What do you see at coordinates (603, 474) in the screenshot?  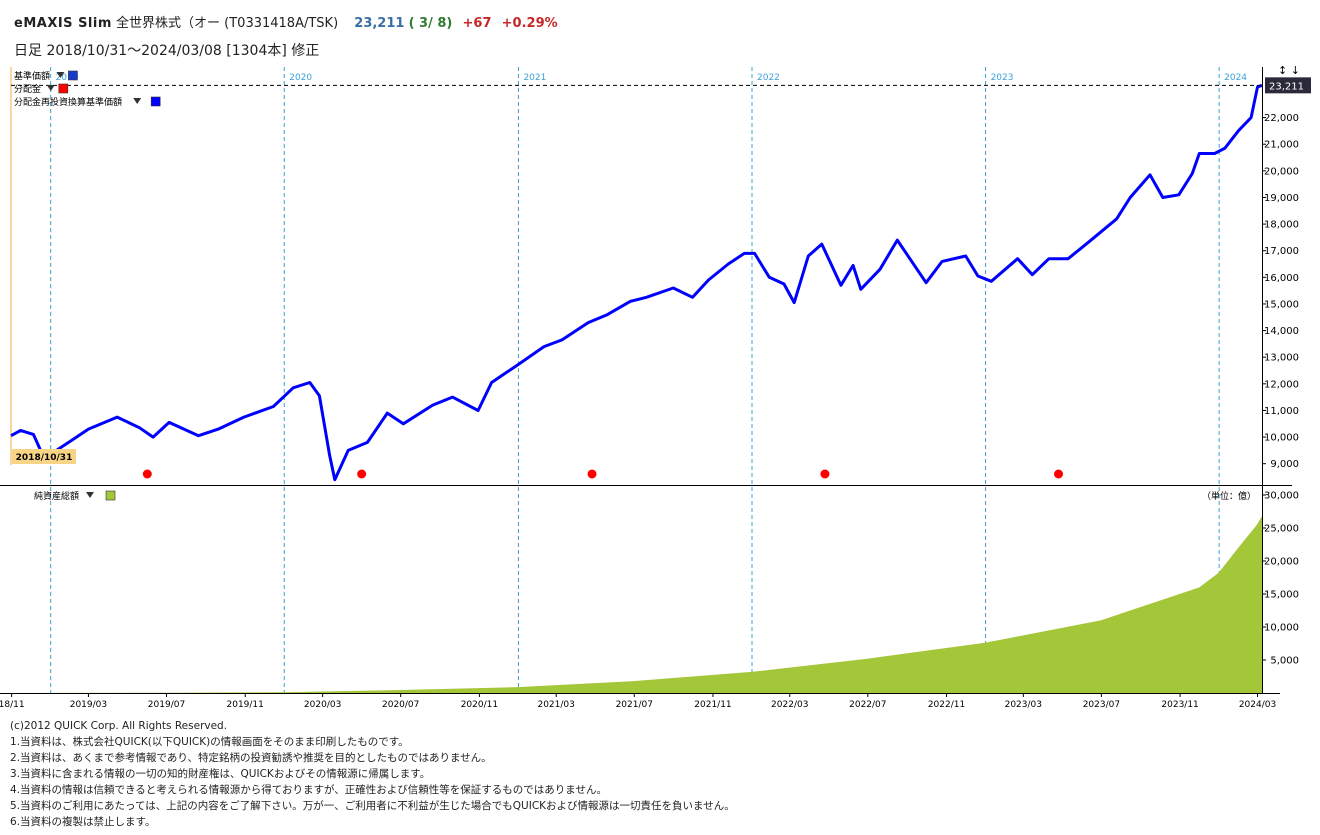 I see `distribution-markers` at bounding box center [603, 474].